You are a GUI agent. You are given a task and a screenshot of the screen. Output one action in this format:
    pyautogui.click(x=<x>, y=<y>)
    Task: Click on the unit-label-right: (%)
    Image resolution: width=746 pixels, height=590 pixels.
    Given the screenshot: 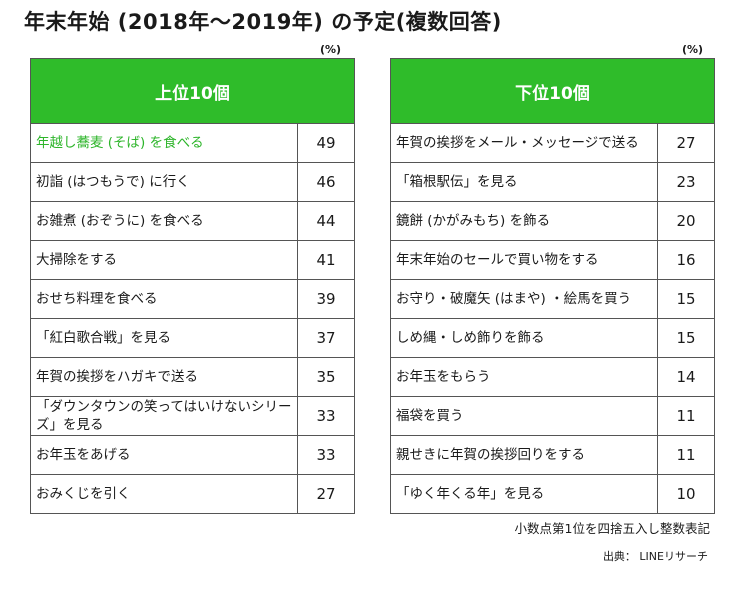 What is the action you would take?
    pyautogui.click(x=693, y=49)
    